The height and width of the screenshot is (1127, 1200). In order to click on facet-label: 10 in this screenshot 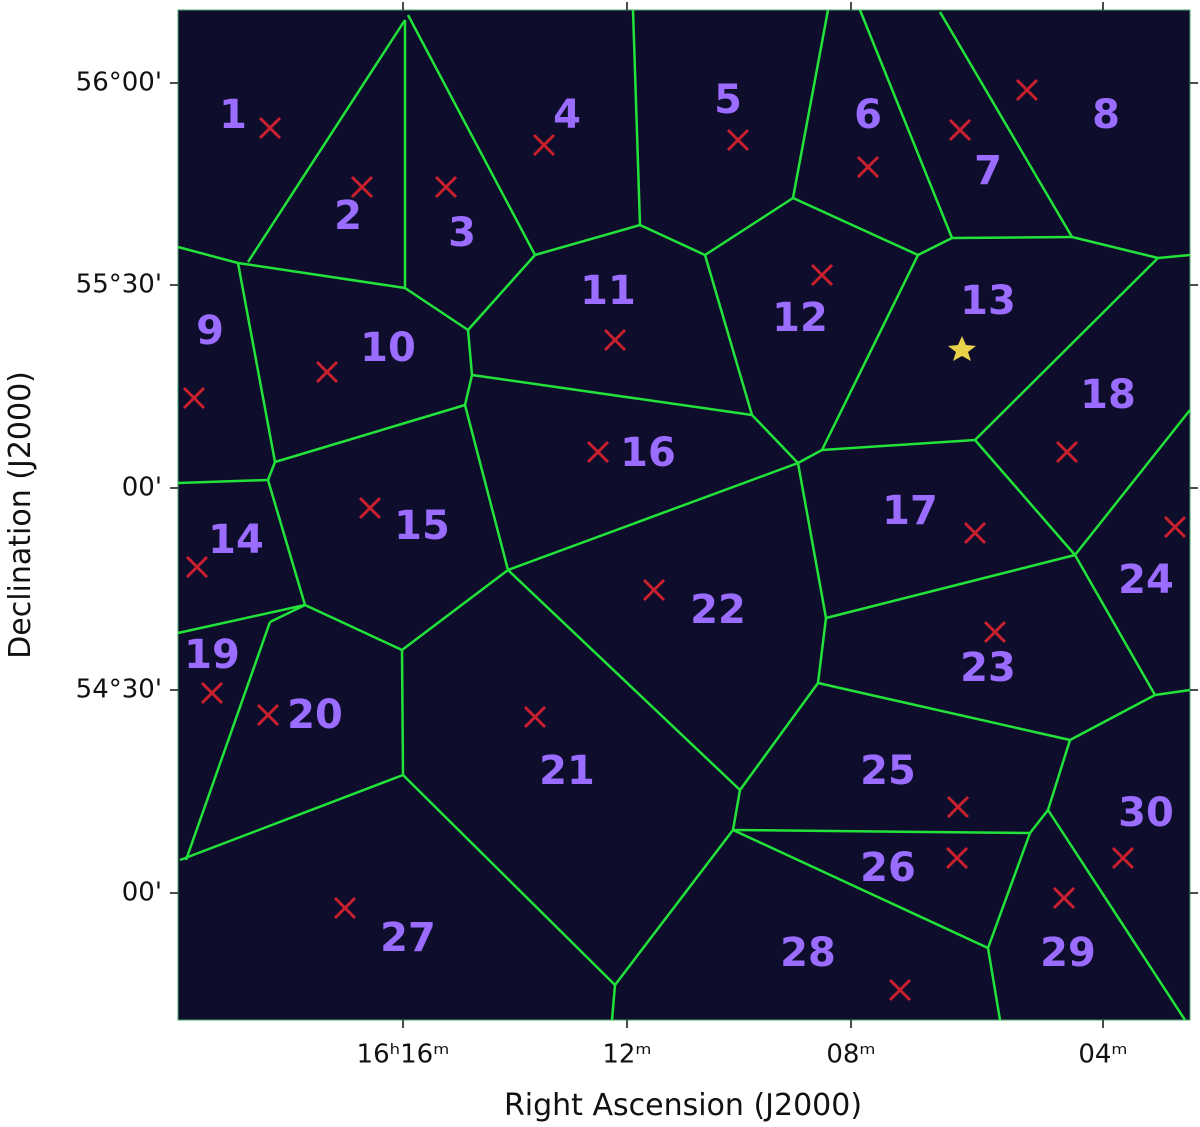, I will do `click(388, 348)`.